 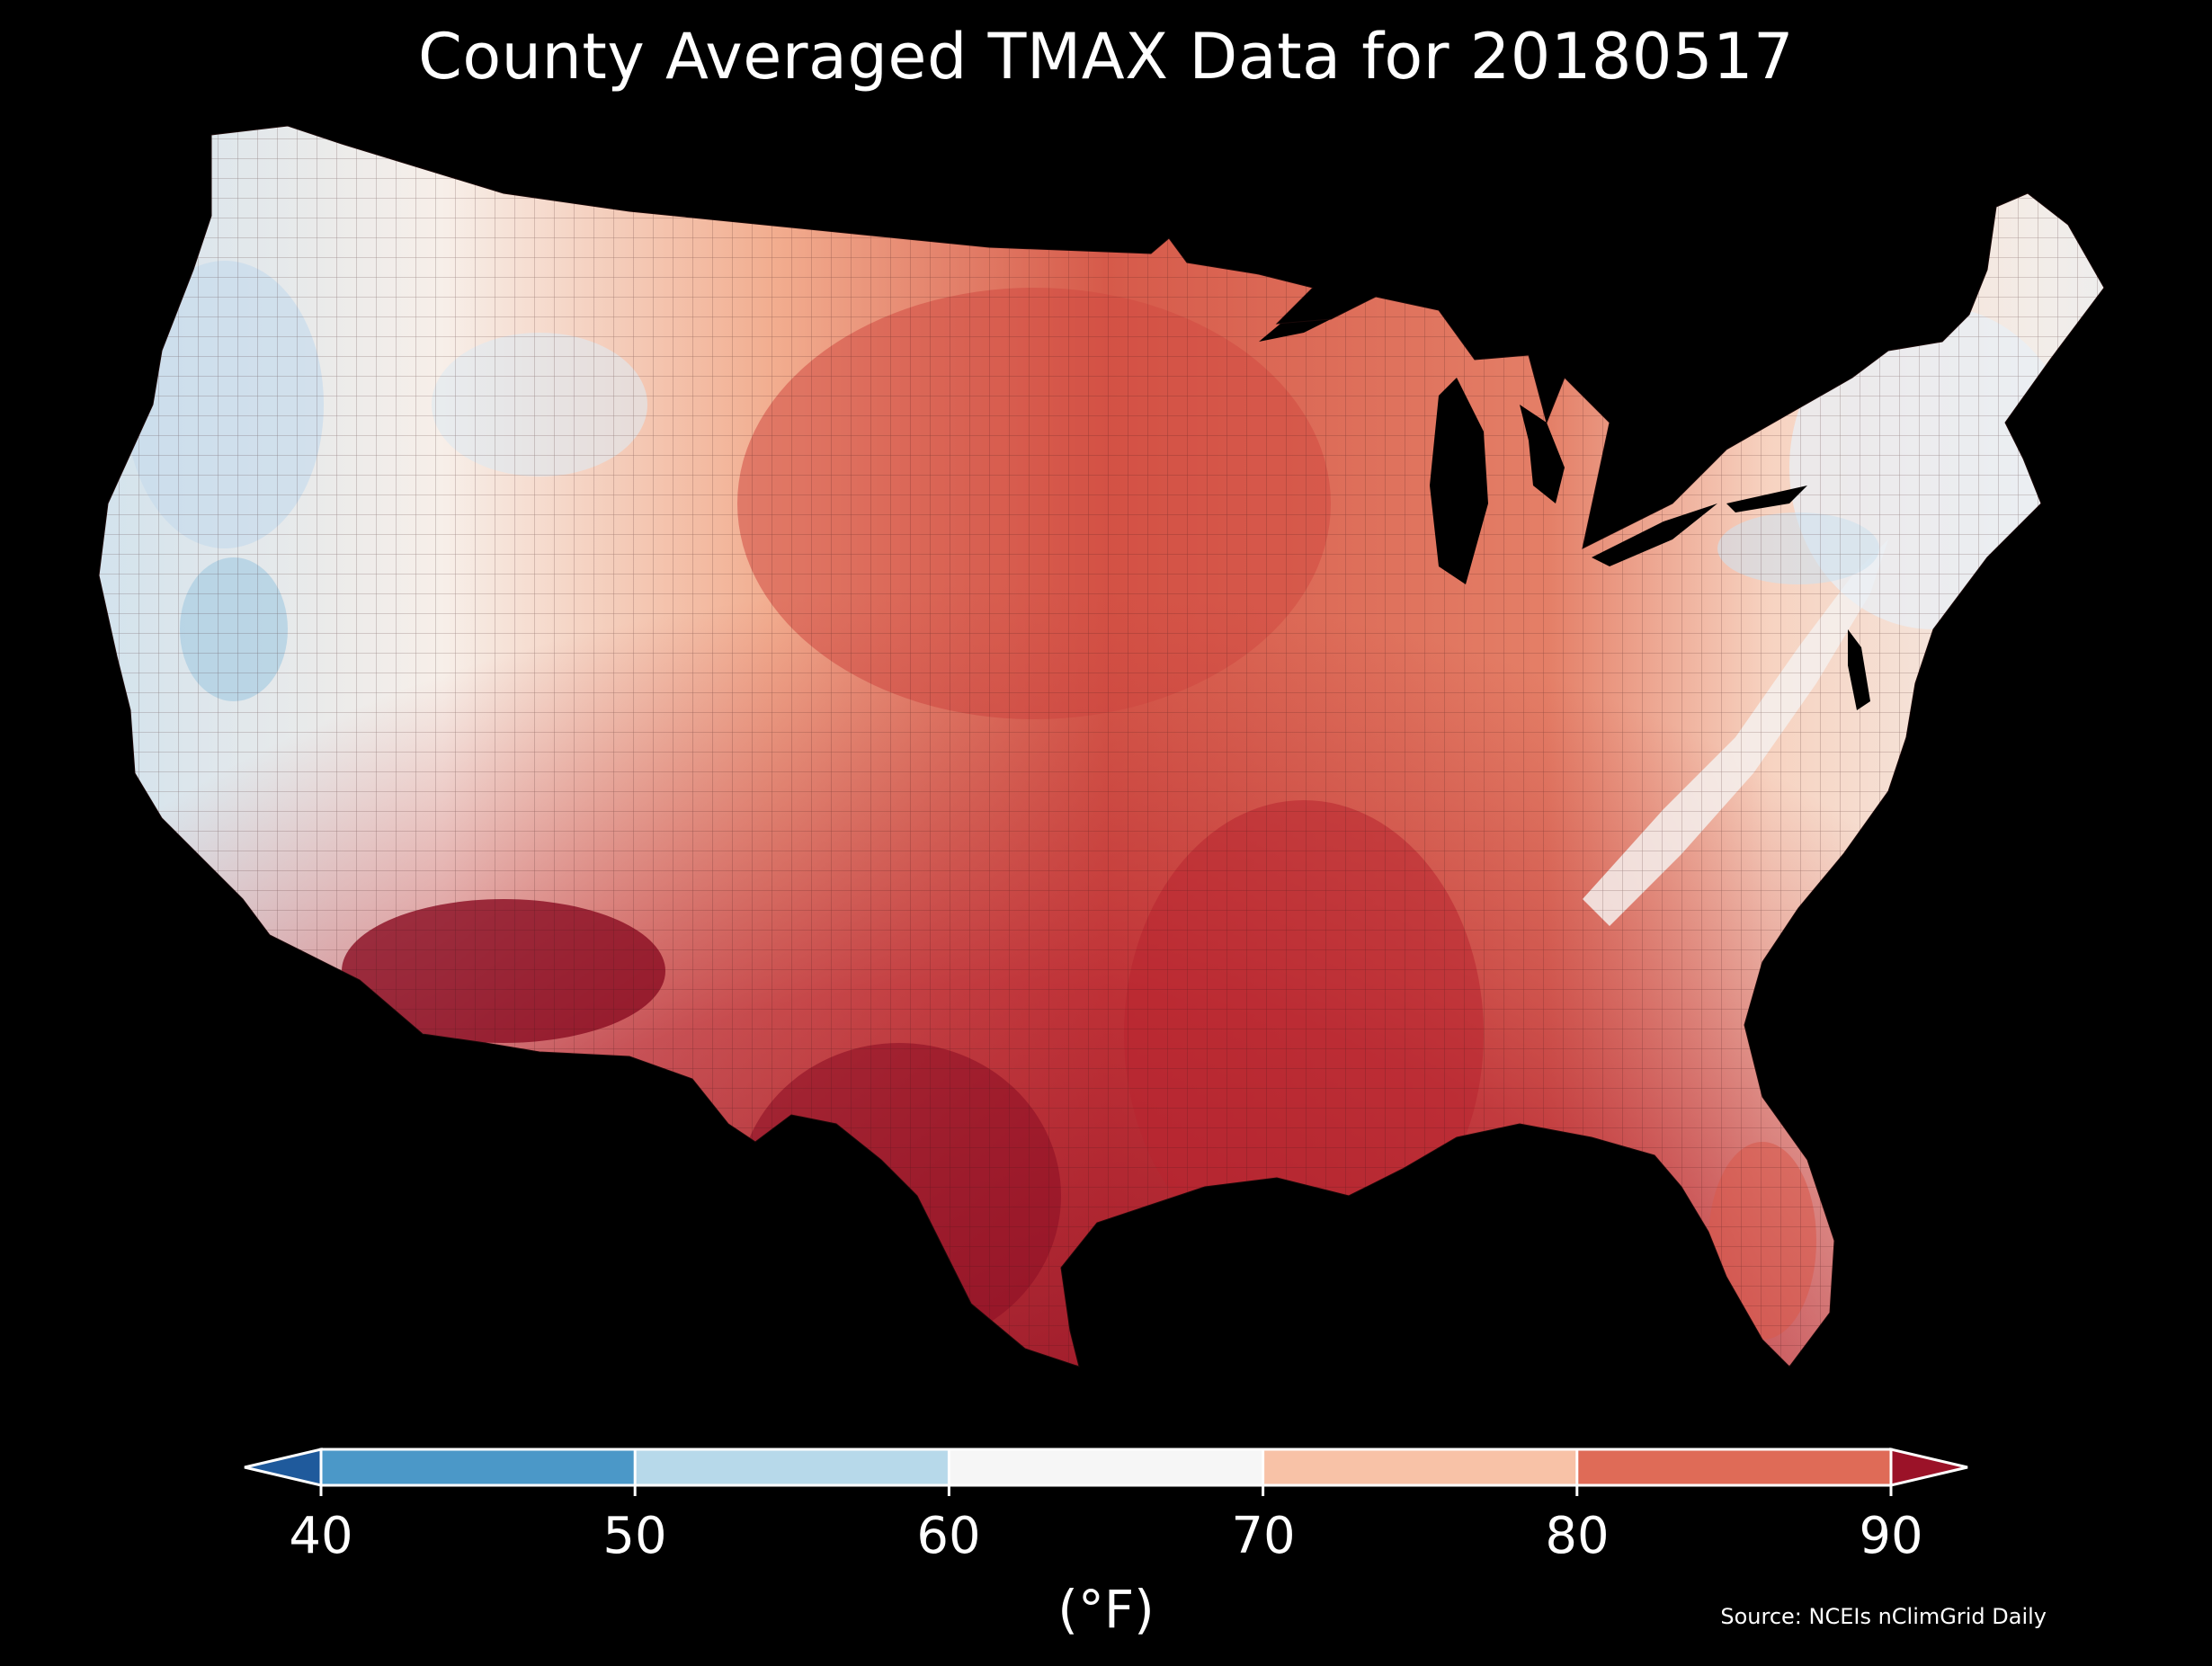 What do you see at coordinates (634, 1536) in the screenshot?
I see `colorbar-tick-label: 50` at bounding box center [634, 1536].